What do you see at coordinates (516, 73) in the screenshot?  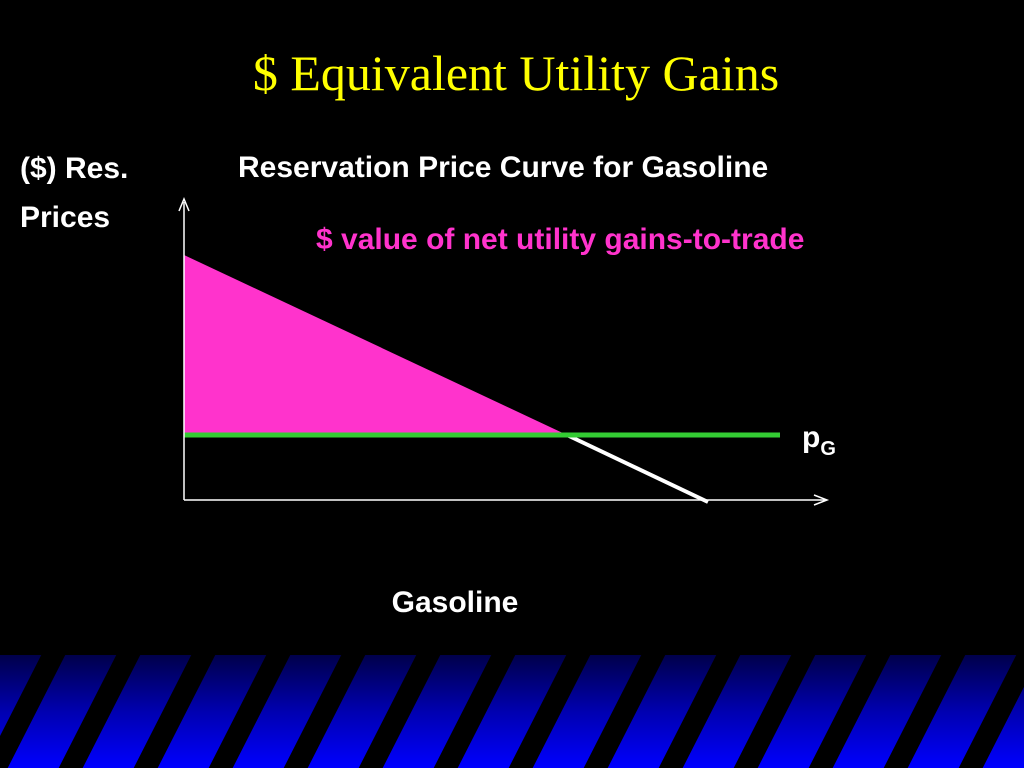 I see `slide-title: $ Equivalent Utility Gains` at bounding box center [516, 73].